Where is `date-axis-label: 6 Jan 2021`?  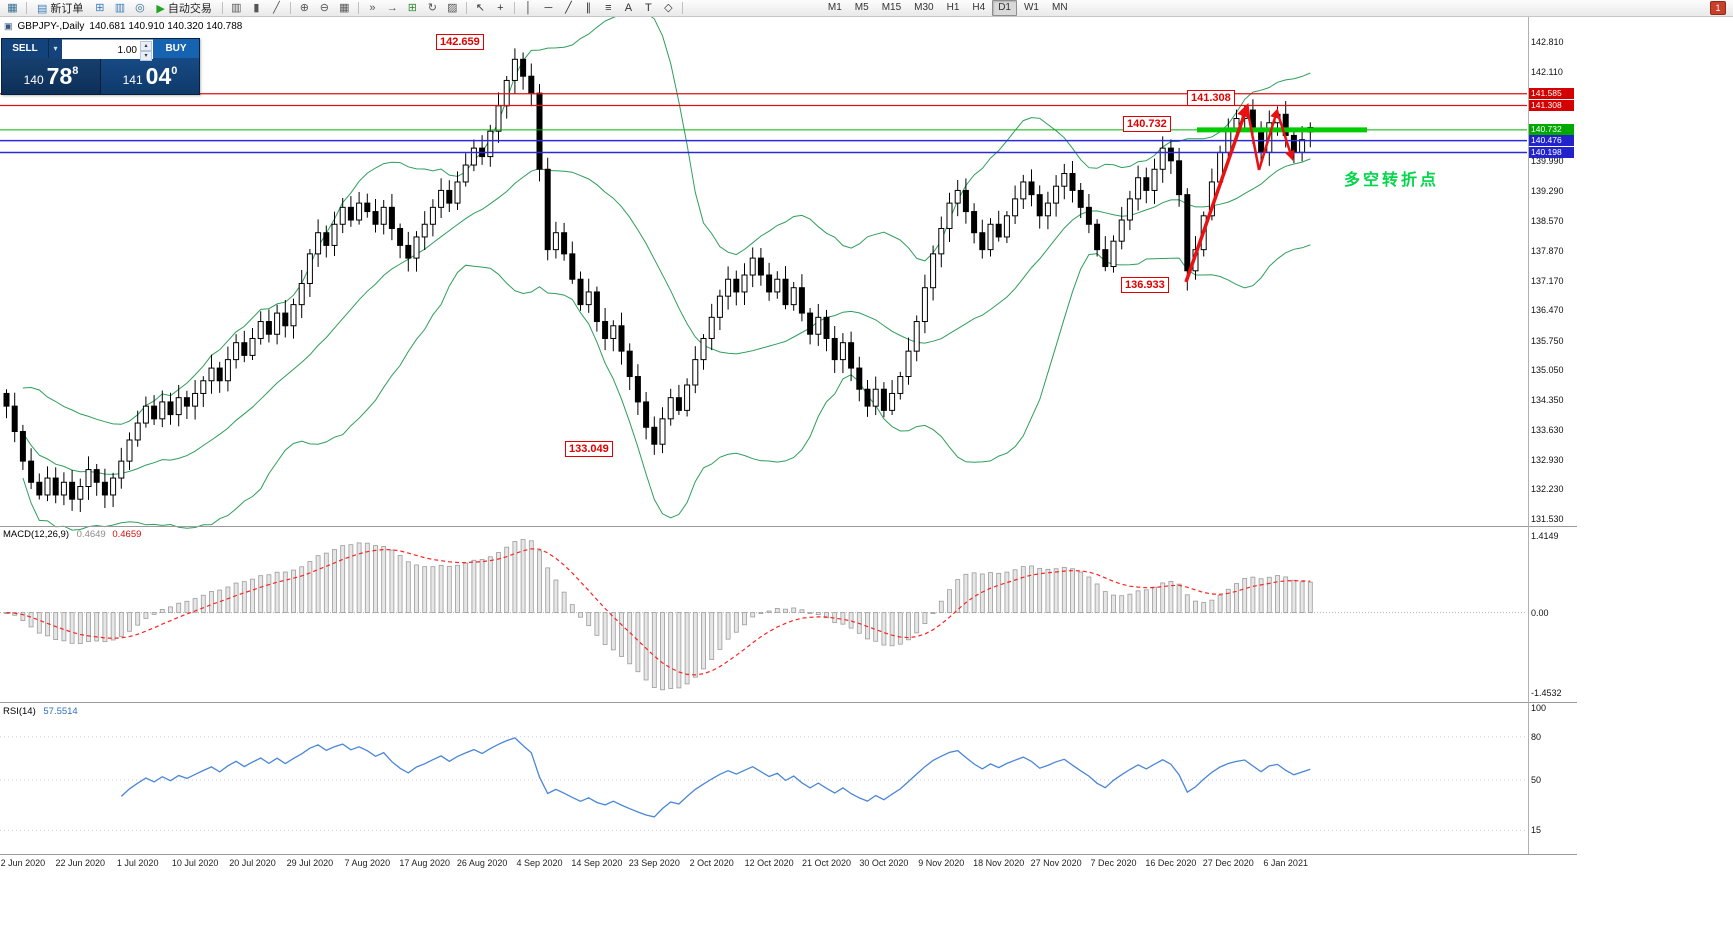
date-axis-label: 6 Jan 2021 is located at coordinates (1285, 863).